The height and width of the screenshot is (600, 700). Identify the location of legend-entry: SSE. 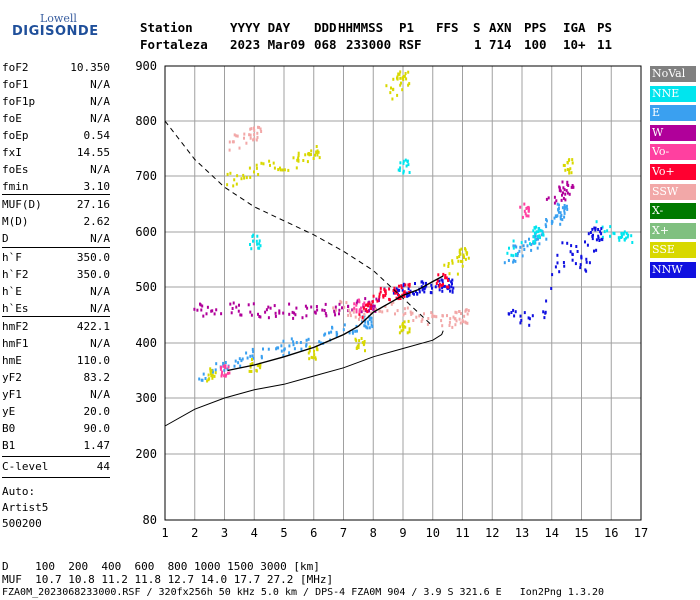
(673, 250).